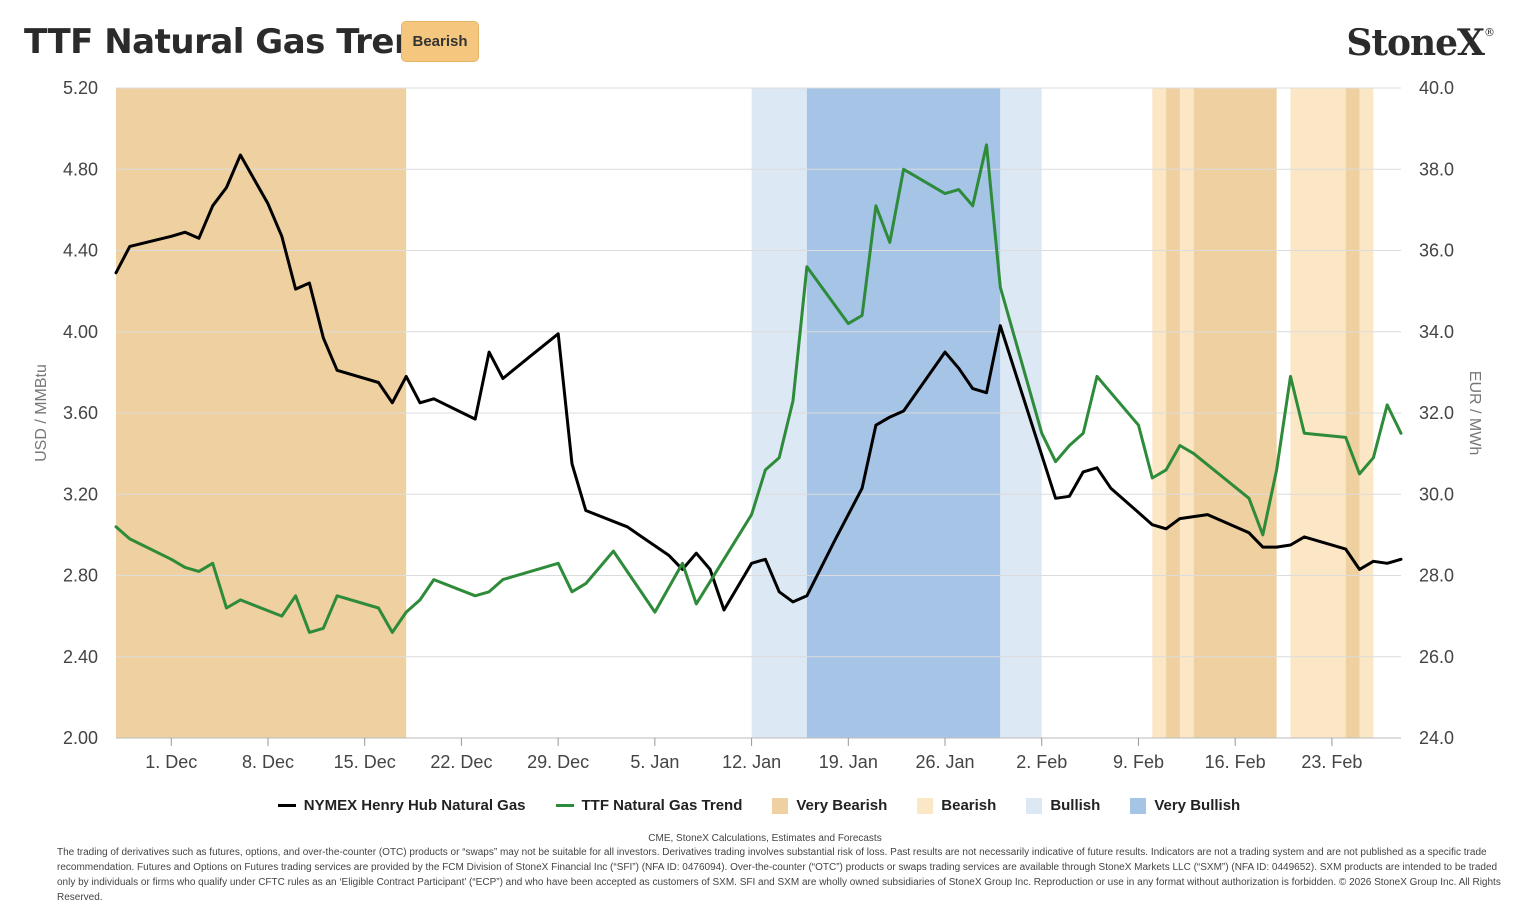 The height and width of the screenshot is (911, 1518). Describe the element at coordinates (1075, 805) in the screenshot. I see `legend-label: Bullish` at that location.